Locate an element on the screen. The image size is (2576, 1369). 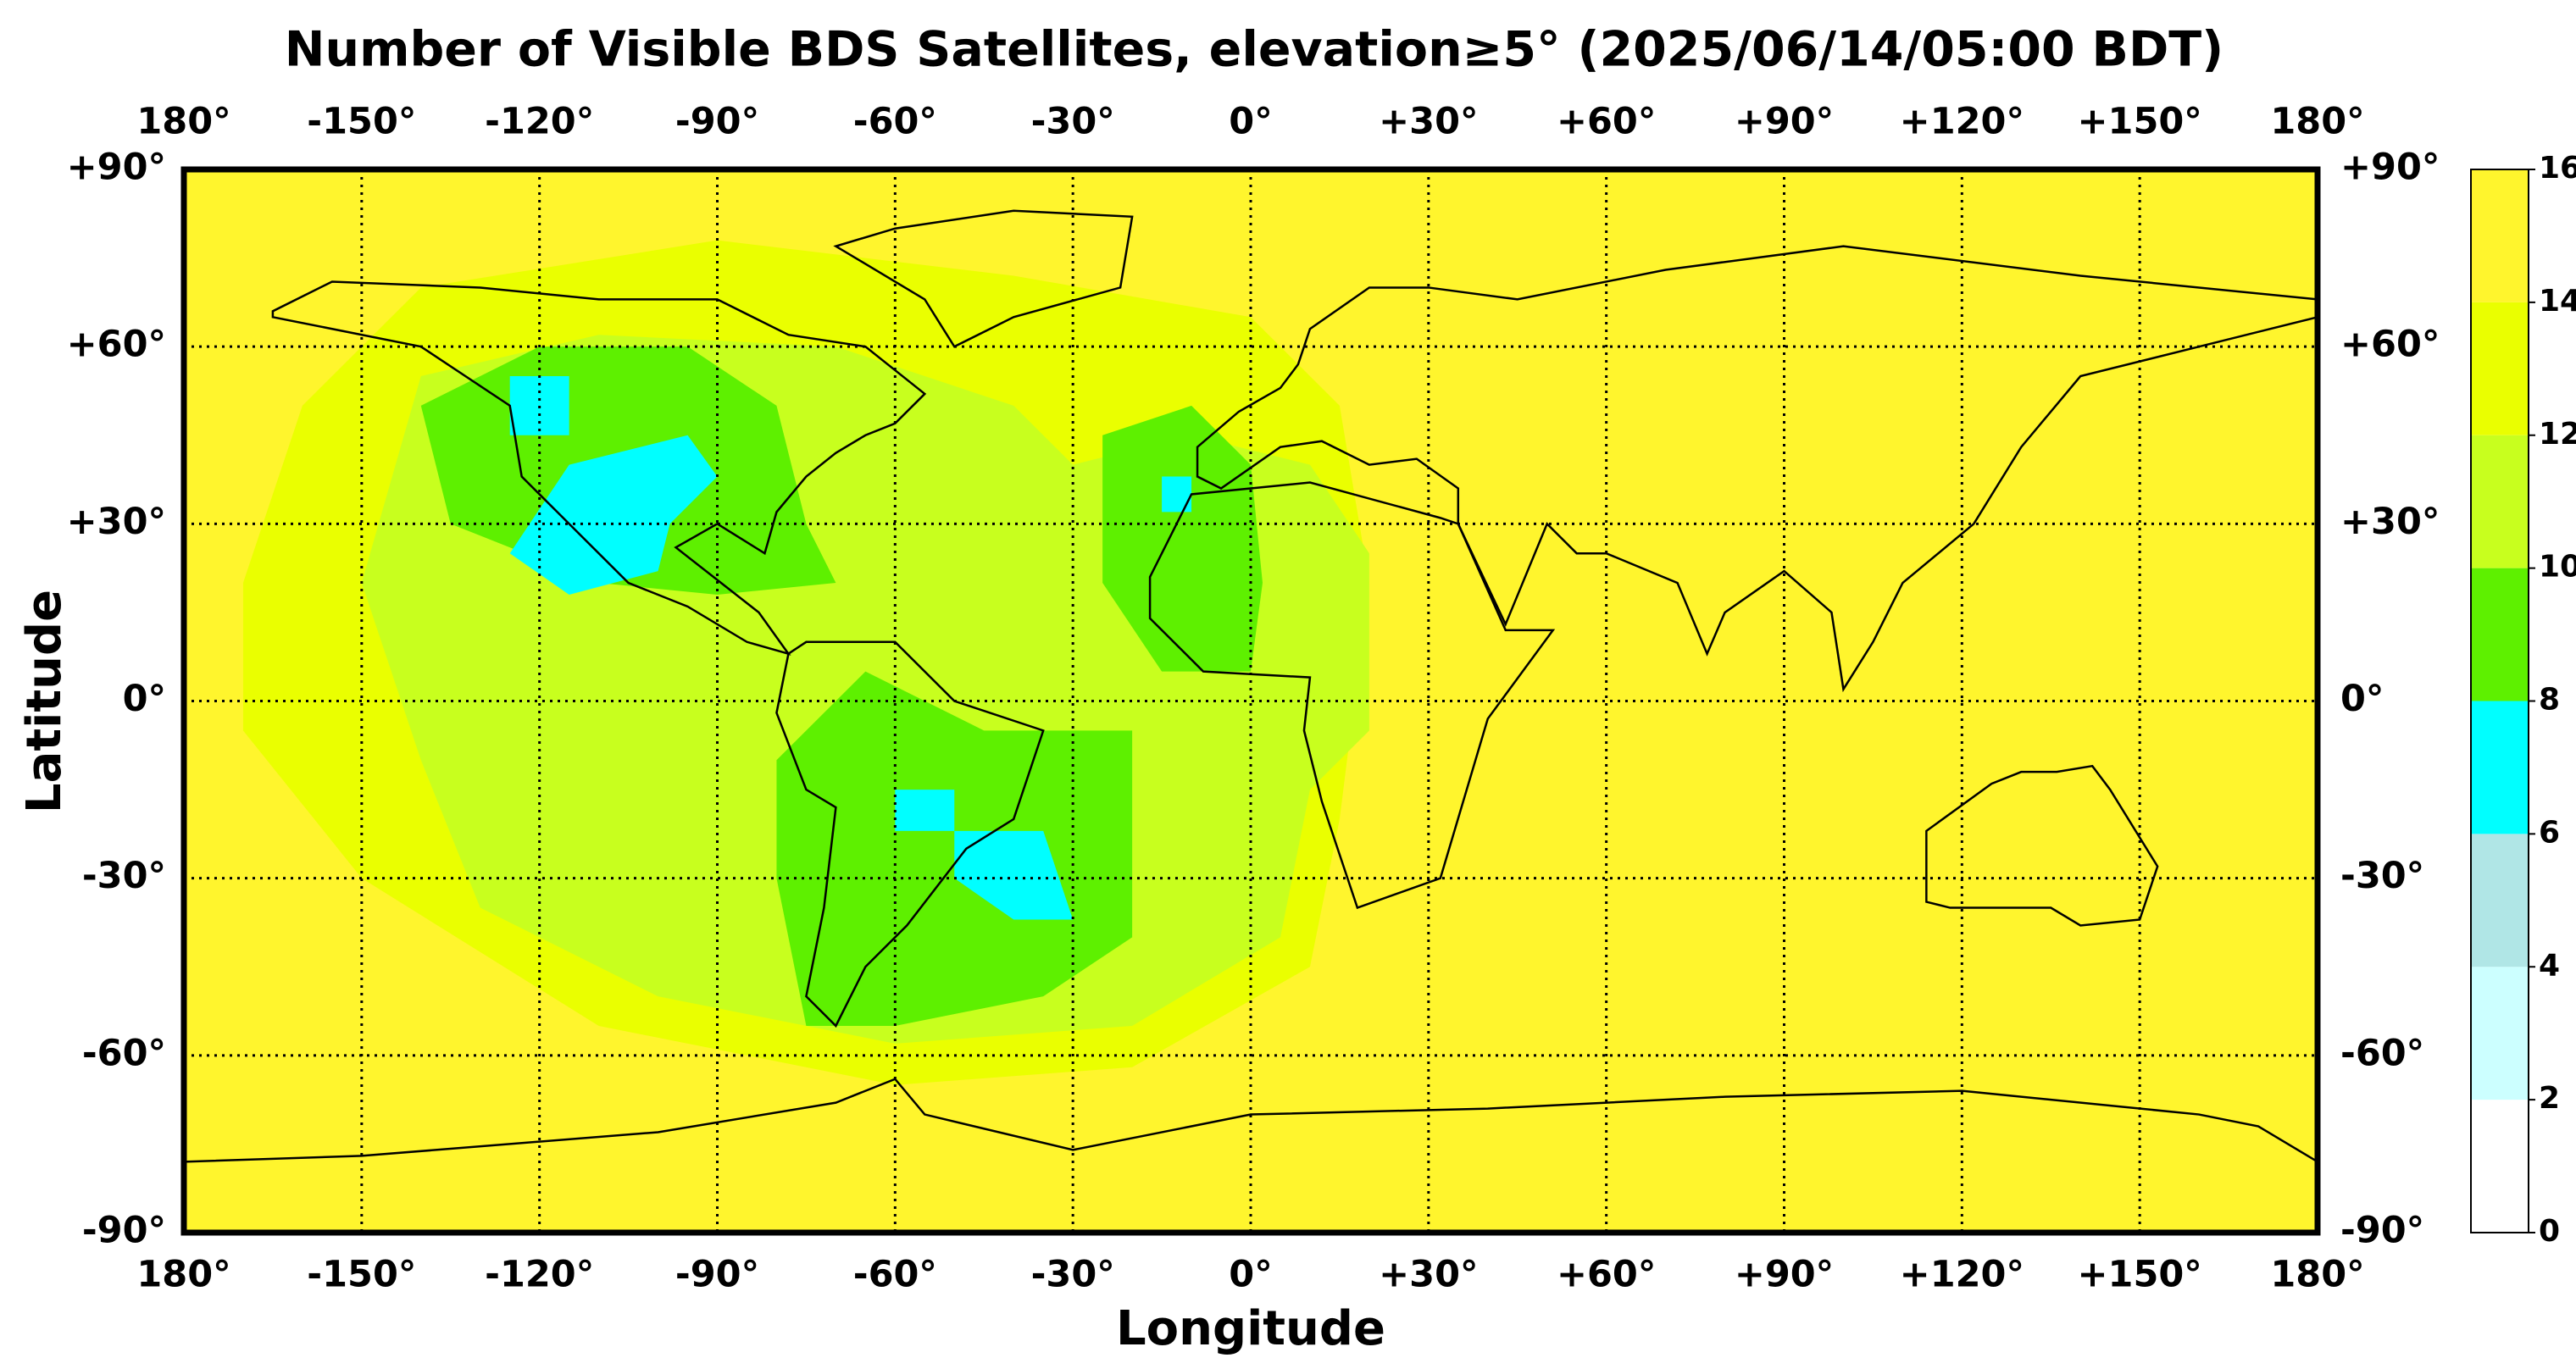
x-axis-title: Longitude is located at coordinates (1250, 1328).